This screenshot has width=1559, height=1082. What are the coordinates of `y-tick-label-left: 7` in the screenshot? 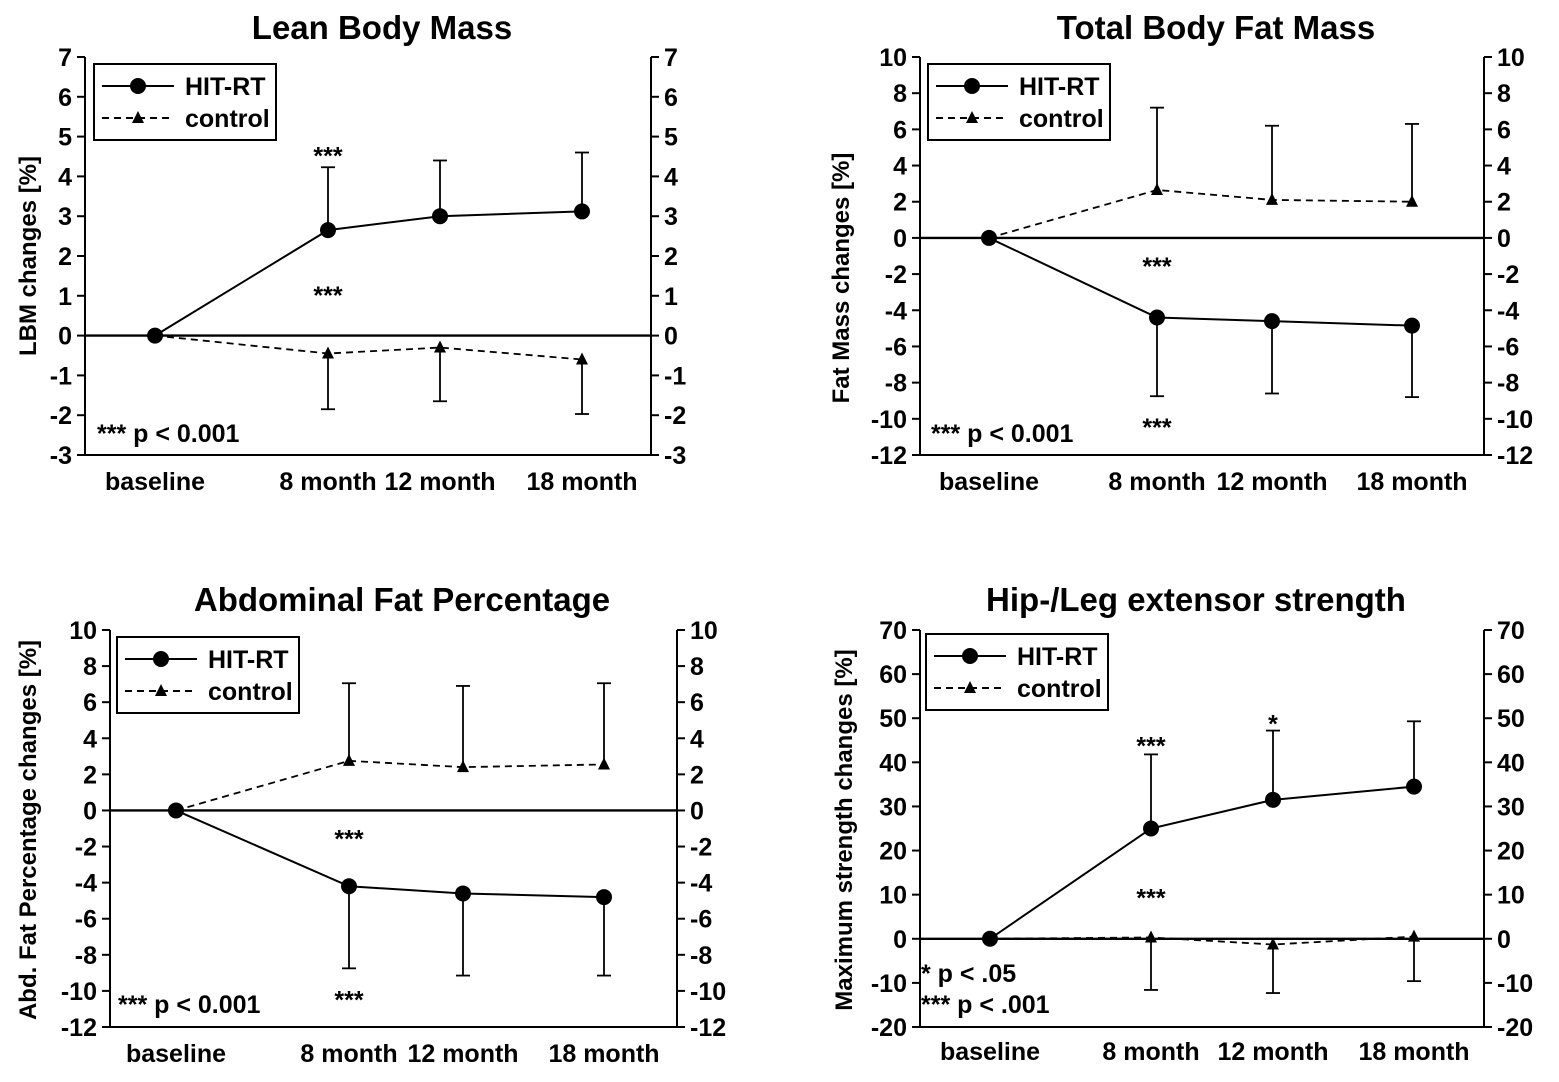 It's located at (65, 58).